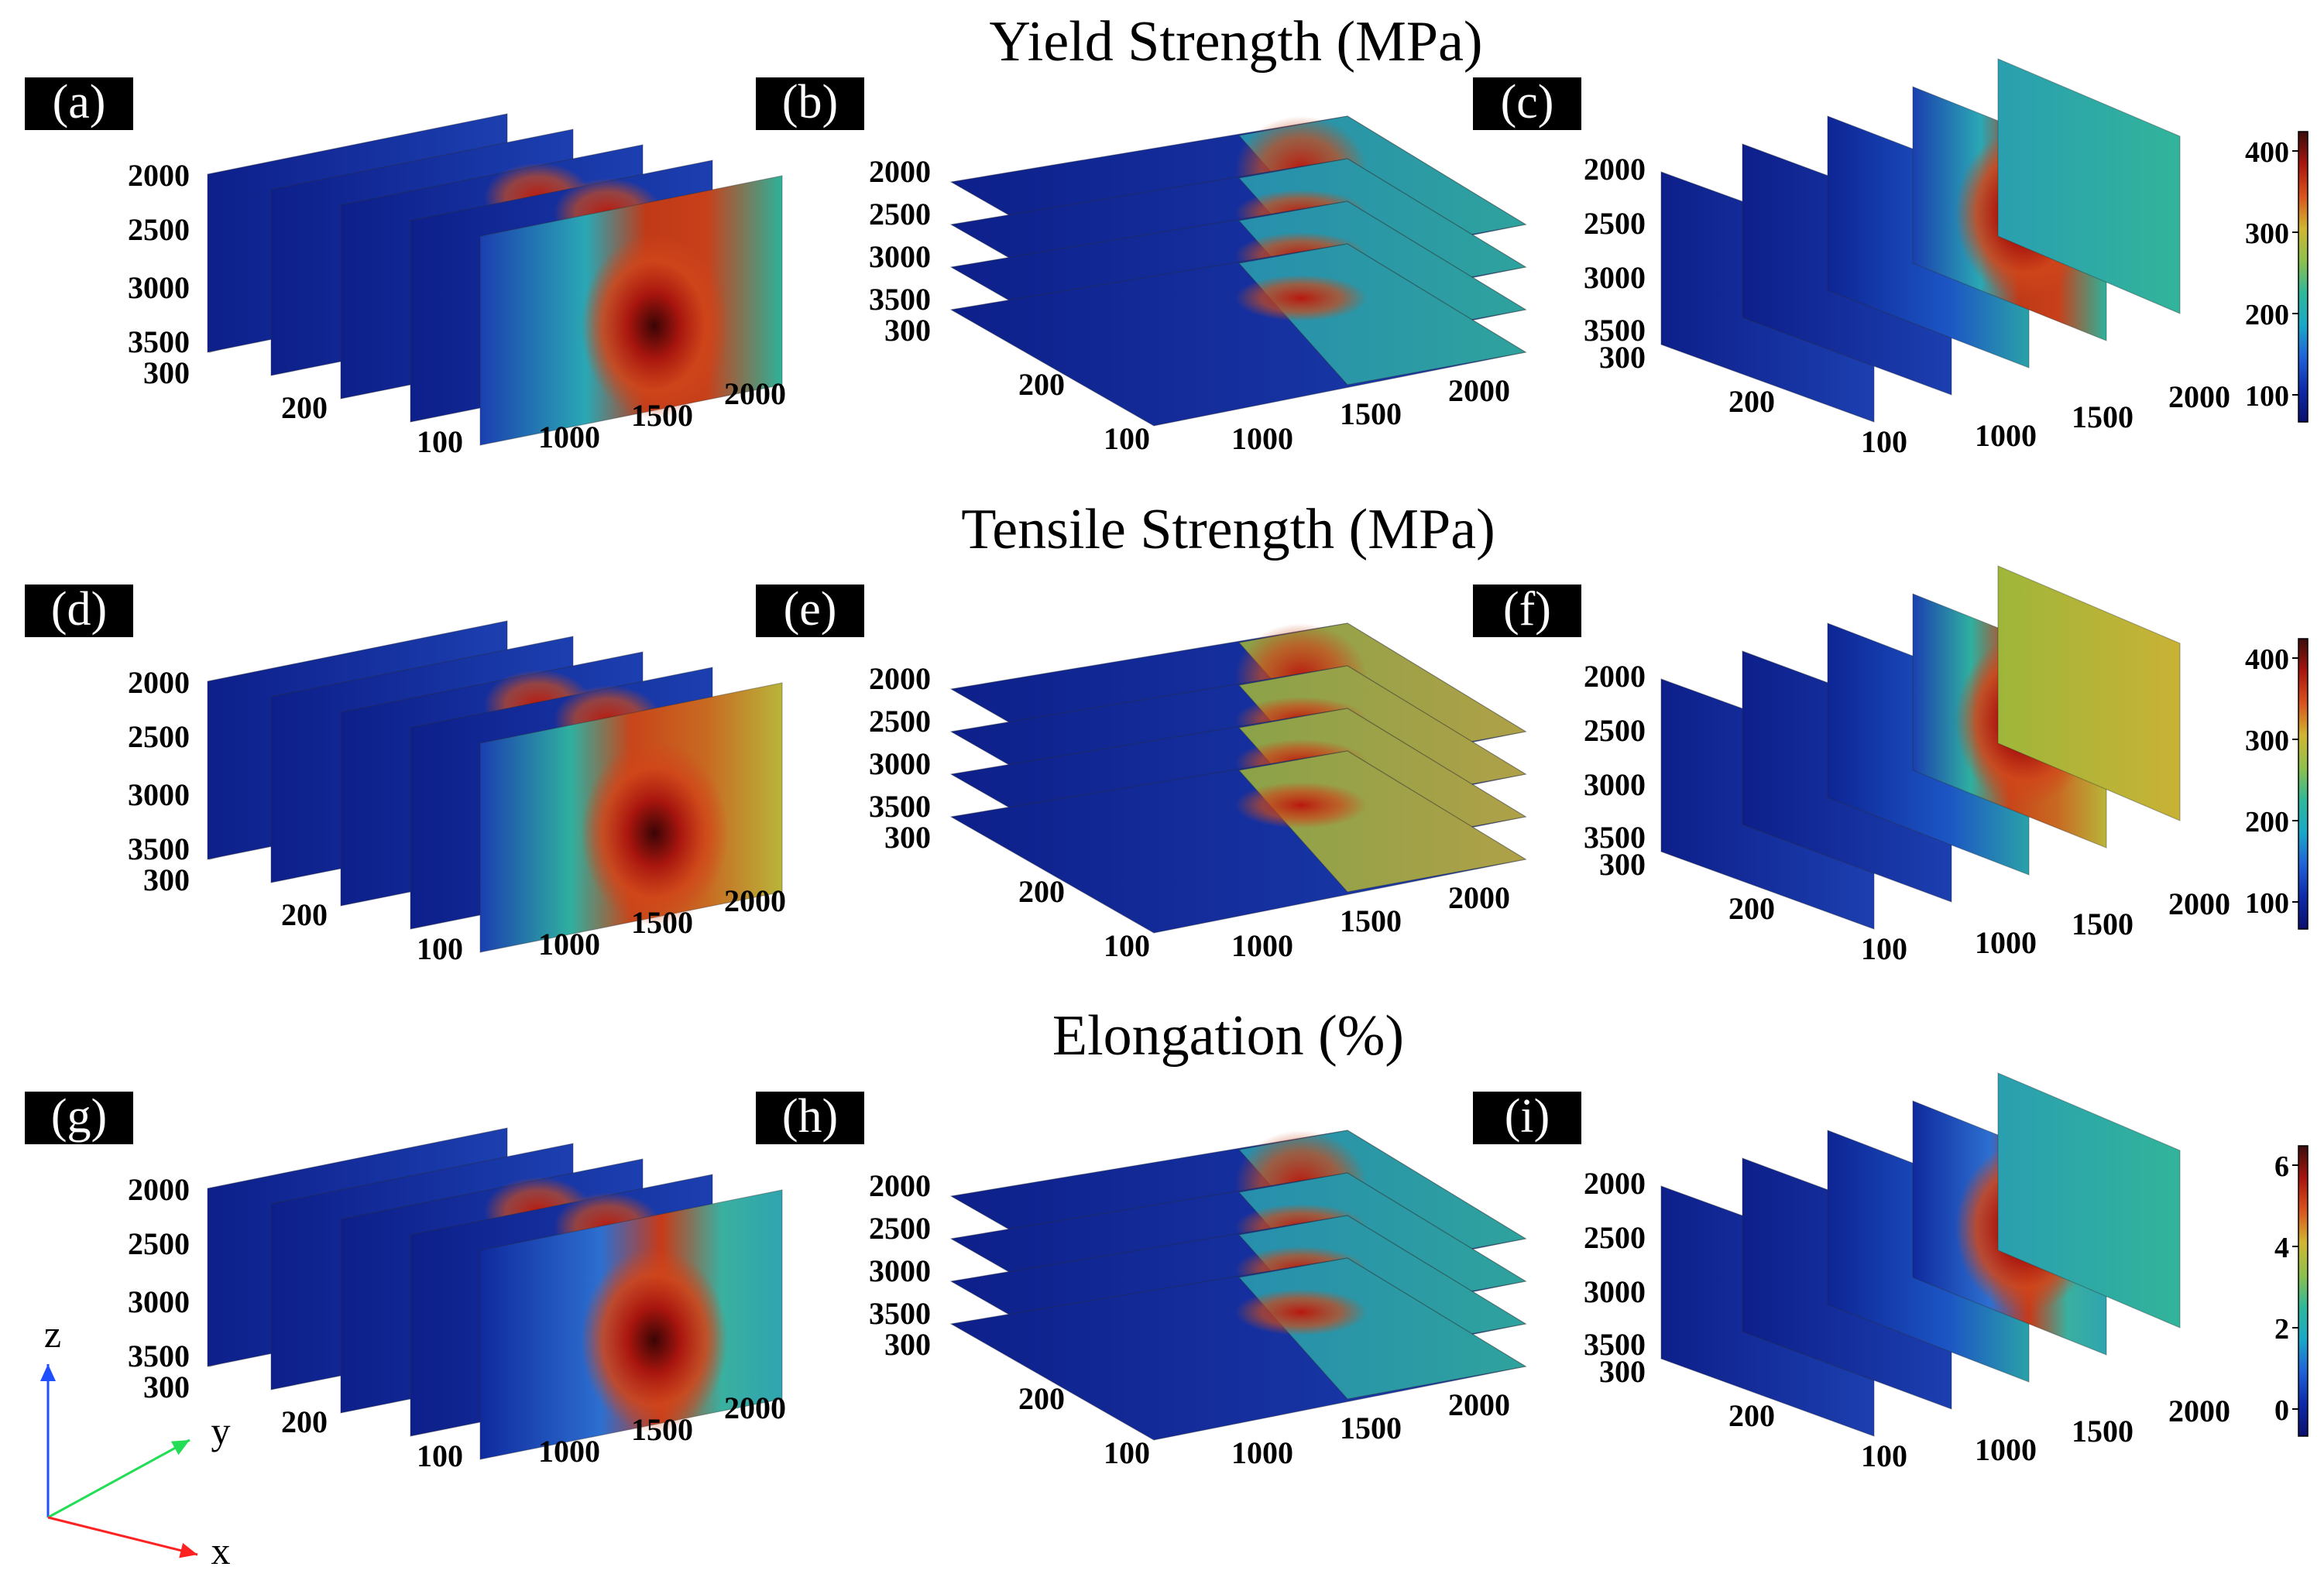 The image size is (2324, 1584). I want to click on colorbar-tick-label: 4, so click(2281, 1248).